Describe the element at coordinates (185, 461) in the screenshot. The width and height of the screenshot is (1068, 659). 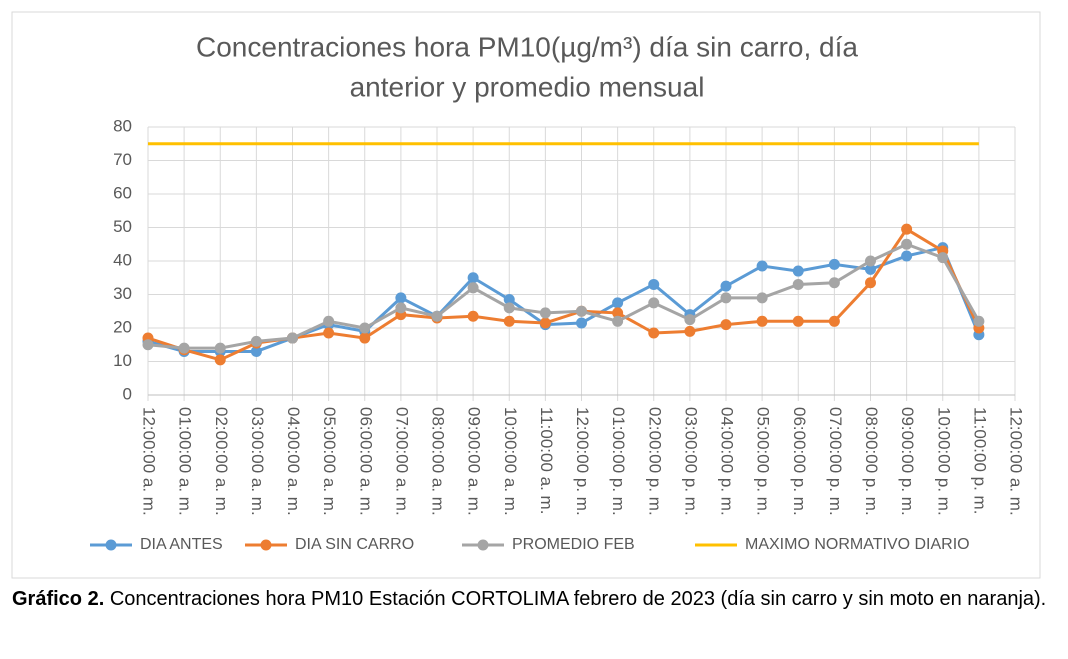
I see `x-tick-label: 01:00:00 a. m.` at that location.